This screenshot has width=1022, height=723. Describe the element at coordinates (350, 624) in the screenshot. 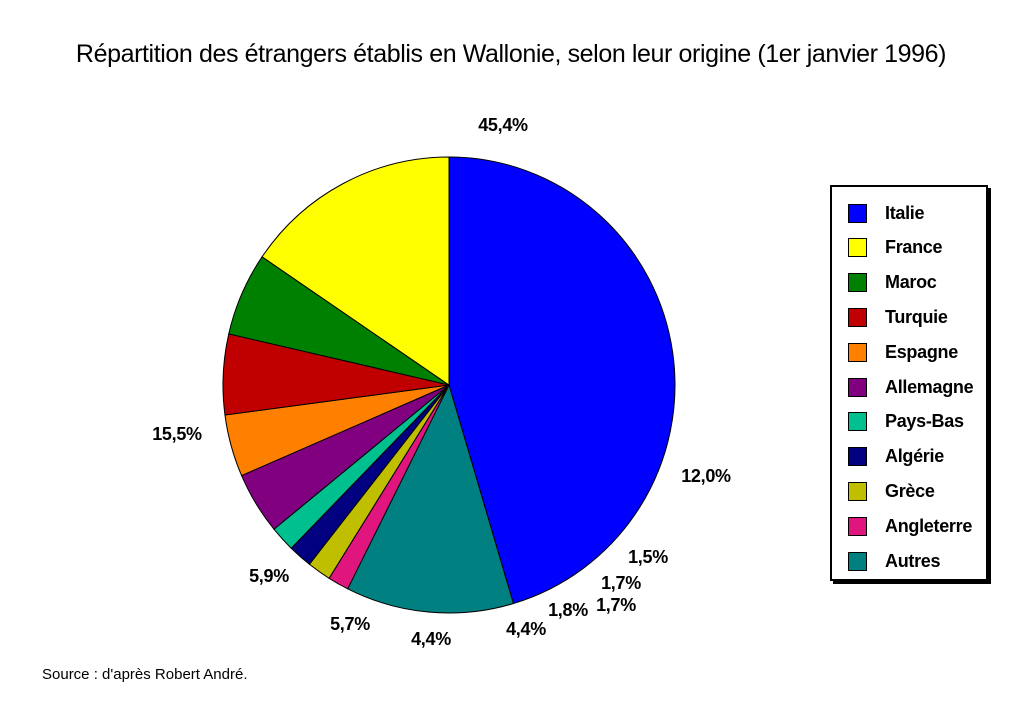

I see `slice-label-turquie: 5,7%` at that location.